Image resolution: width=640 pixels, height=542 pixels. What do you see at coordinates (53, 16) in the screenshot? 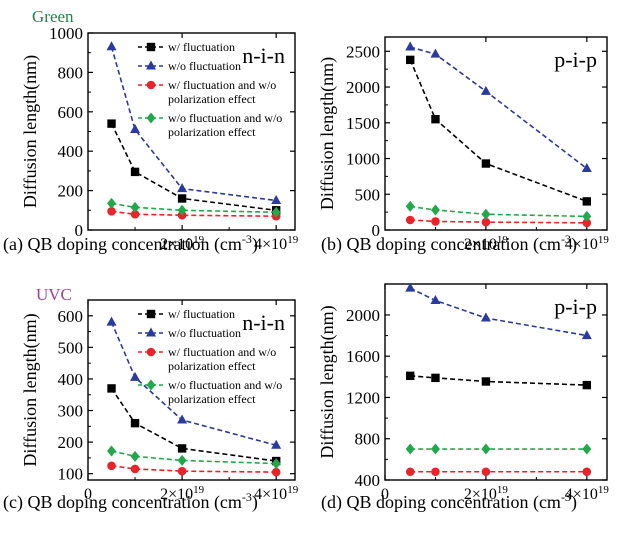
I see `annotation-green: Green` at bounding box center [53, 16].